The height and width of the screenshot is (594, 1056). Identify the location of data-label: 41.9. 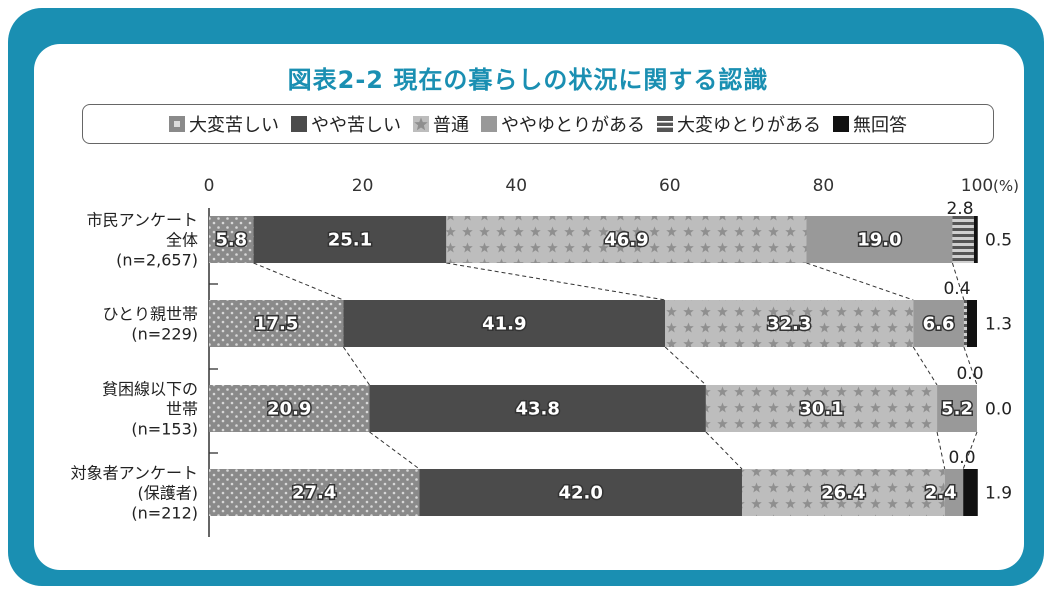
(504, 324).